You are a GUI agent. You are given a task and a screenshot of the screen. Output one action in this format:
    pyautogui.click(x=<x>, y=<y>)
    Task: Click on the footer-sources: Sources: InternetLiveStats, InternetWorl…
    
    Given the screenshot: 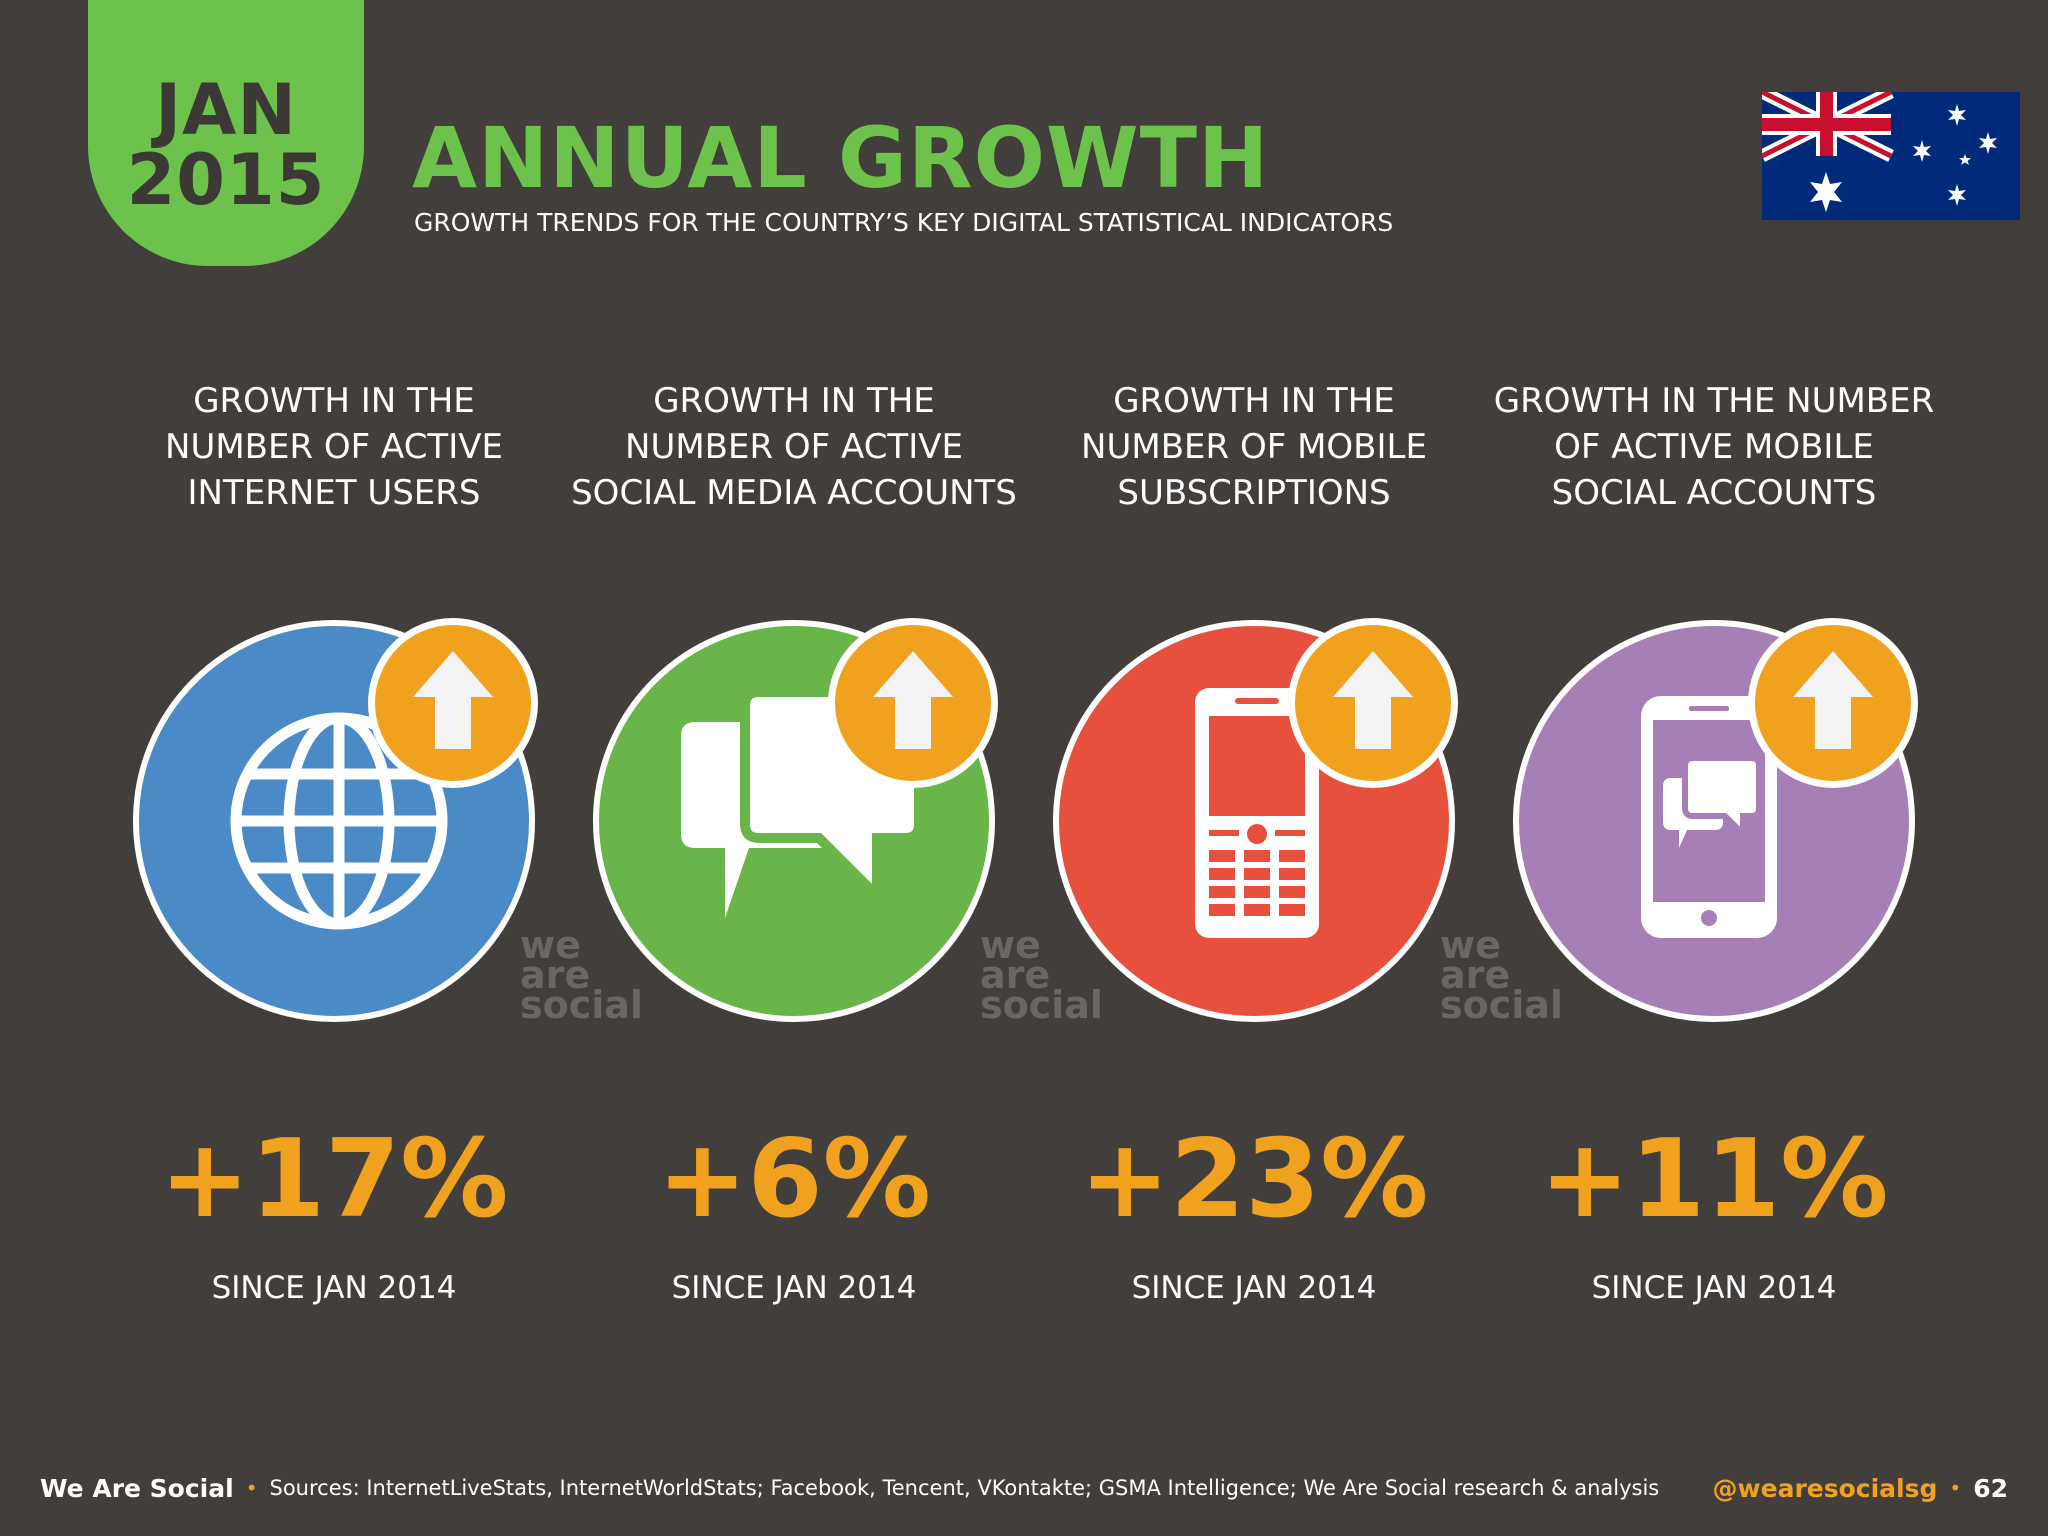 What is the action you would take?
    pyautogui.click(x=964, y=1488)
    